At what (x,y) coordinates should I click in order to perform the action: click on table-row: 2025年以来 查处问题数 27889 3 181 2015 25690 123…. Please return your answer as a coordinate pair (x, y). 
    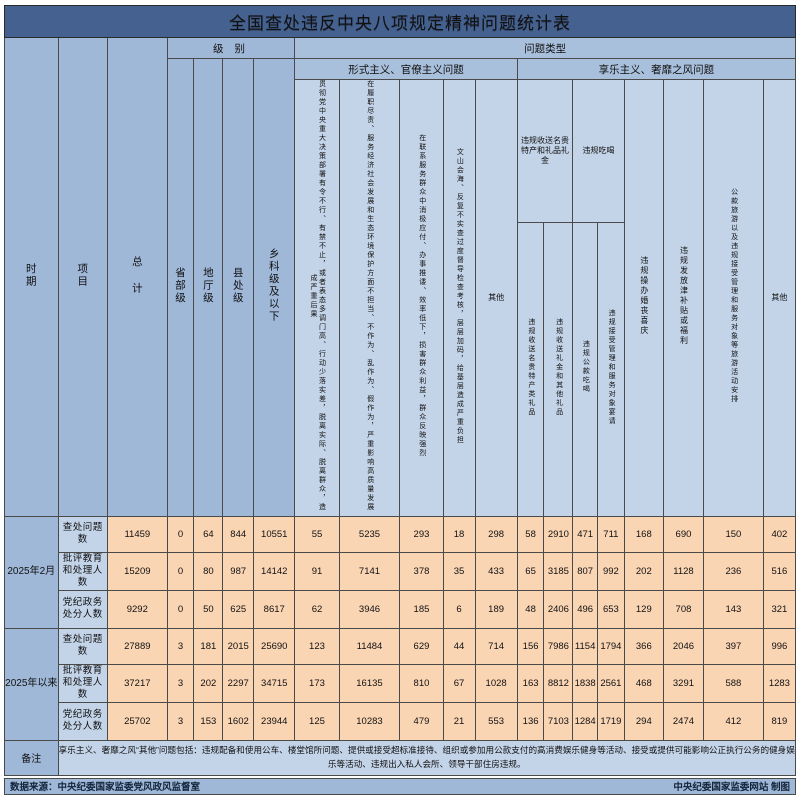
    Looking at the image, I should click on (400, 684).